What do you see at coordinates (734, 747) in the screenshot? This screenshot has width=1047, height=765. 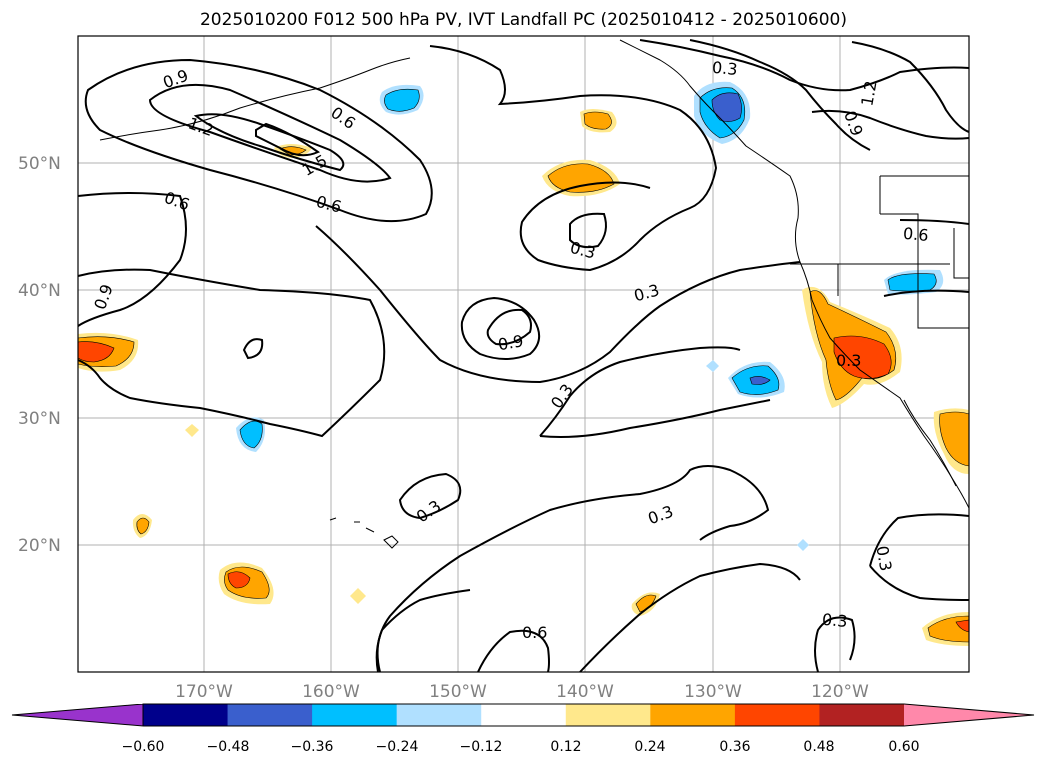 I see `colorbar-tick: 0.36` at bounding box center [734, 747].